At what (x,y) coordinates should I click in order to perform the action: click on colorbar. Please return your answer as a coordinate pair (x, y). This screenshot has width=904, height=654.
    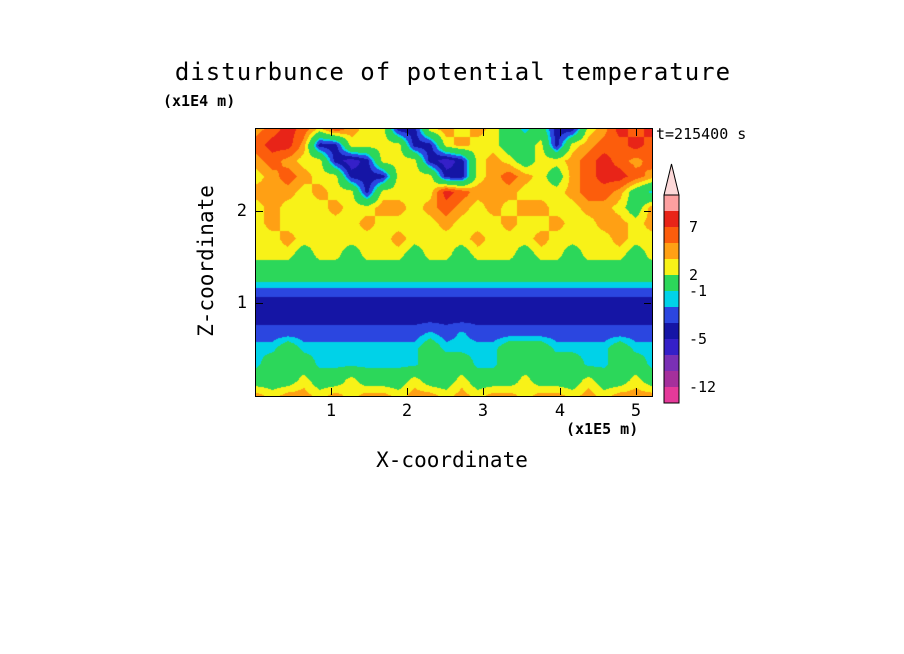
    Looking at the image, I should click on (671, 283).